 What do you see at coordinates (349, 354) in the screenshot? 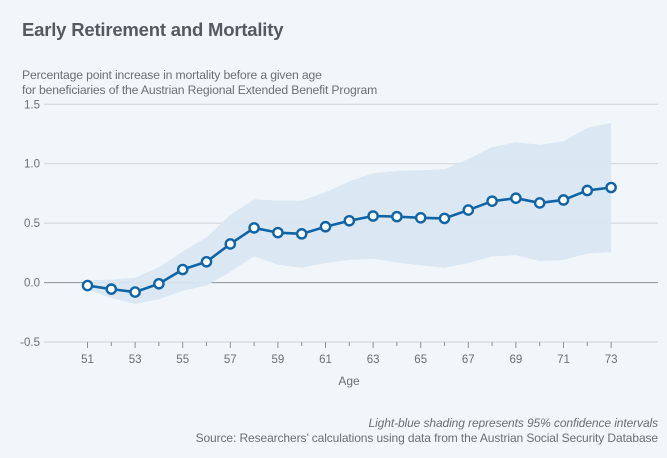
I see `x-axis: 51 53 55 57 59 61 63 65 67 69 71 73` at bounding box center [349, 354].